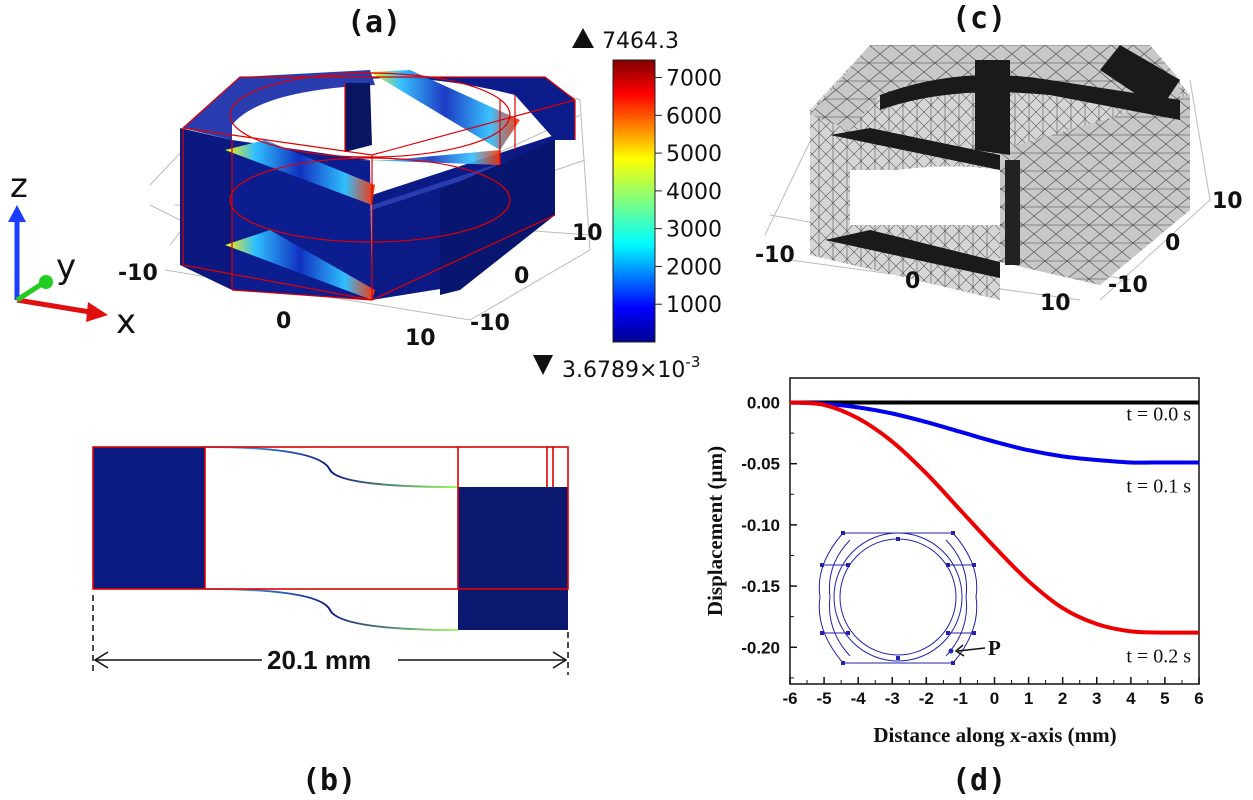 The height and width of the screenshot is (800, 1253). Describe the element at coordinates (379, 186) in the screenshot. I see `panel-a-wireframe` at that location.